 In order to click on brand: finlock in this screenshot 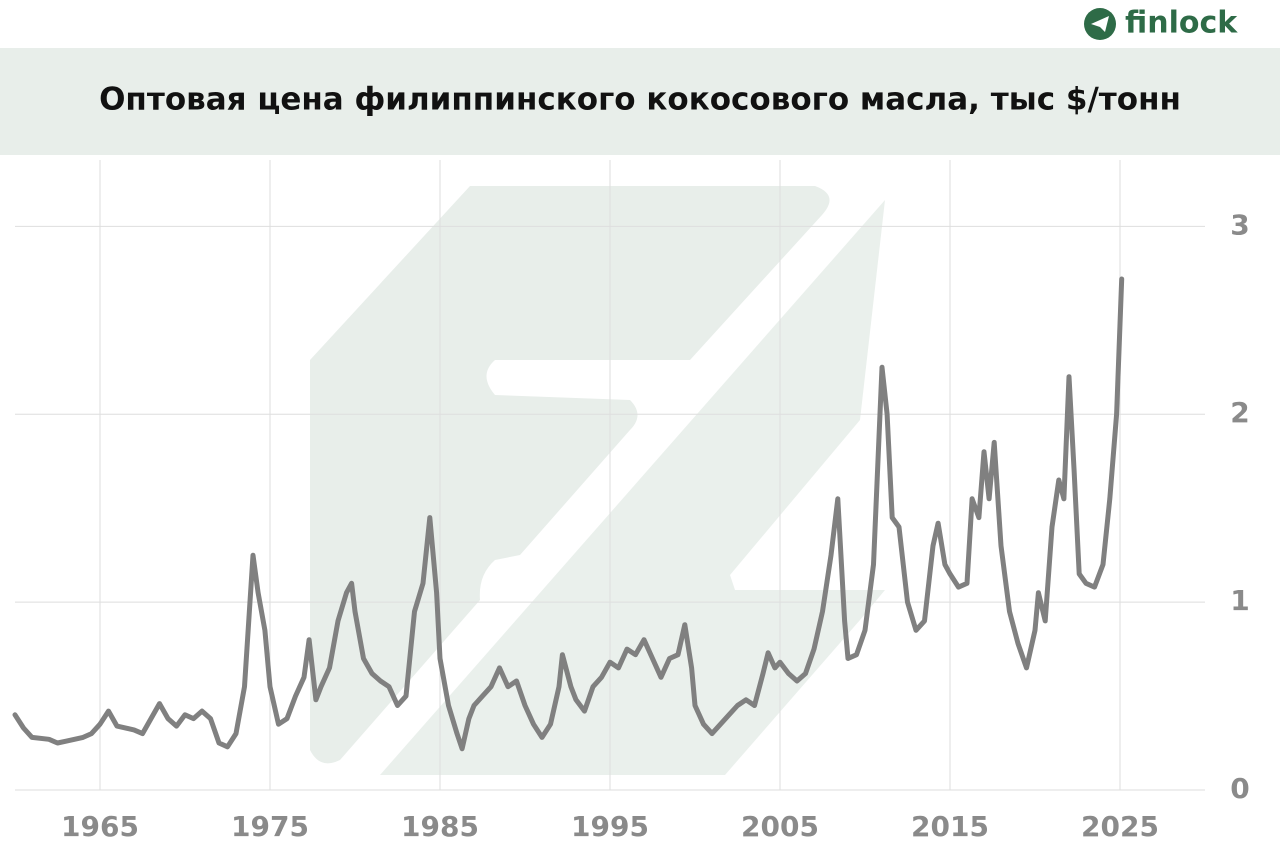, I will do `click(1181, 23)`.